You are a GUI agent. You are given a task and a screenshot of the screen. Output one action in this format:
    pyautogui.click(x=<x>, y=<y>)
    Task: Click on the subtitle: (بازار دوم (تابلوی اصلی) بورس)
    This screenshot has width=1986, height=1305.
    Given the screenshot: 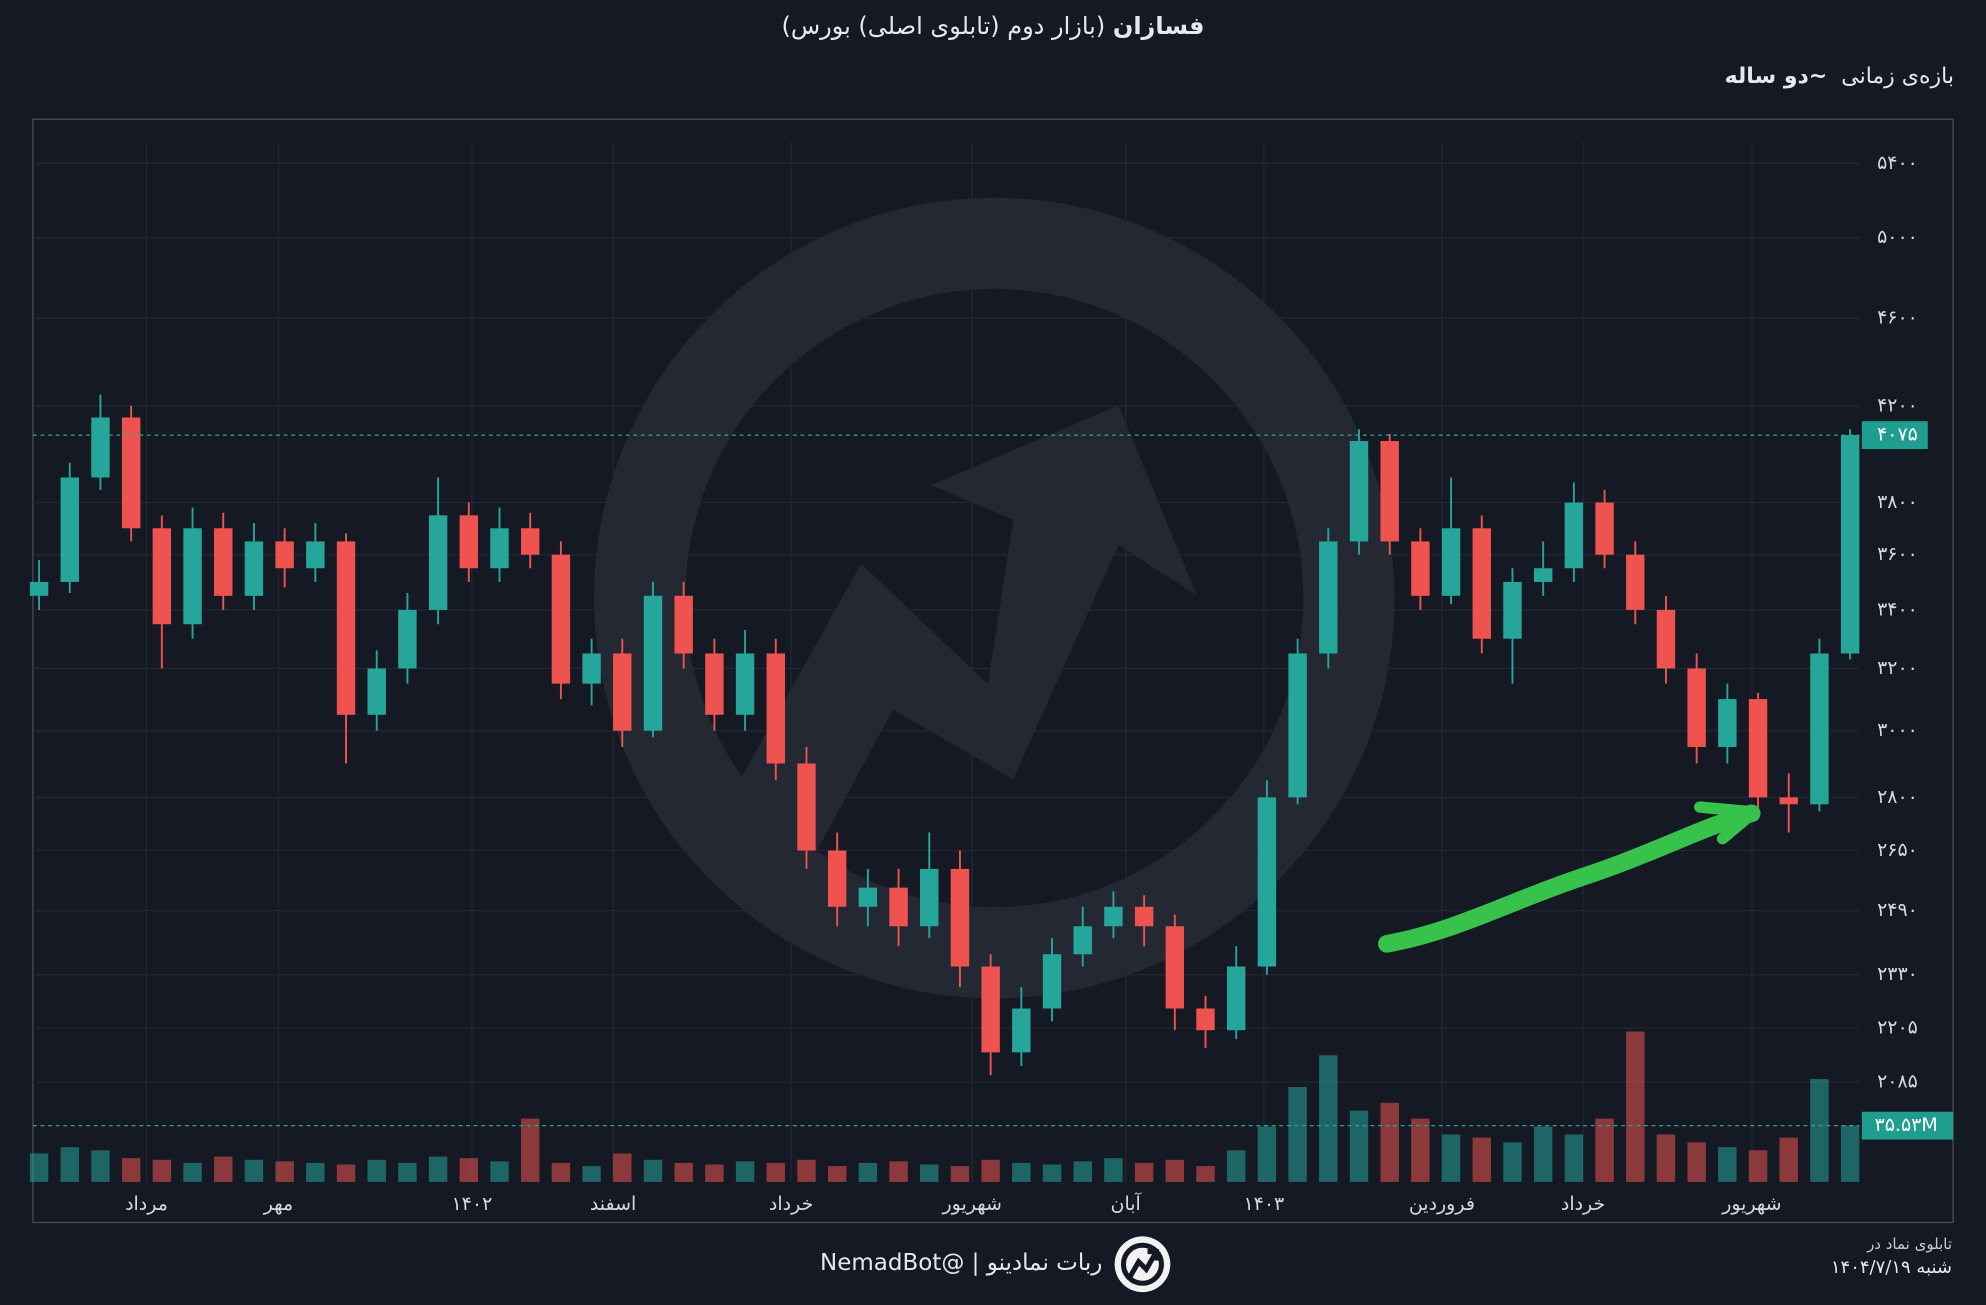 What is the action you would take?
    pyautogui.click(x=943, y=26)
    